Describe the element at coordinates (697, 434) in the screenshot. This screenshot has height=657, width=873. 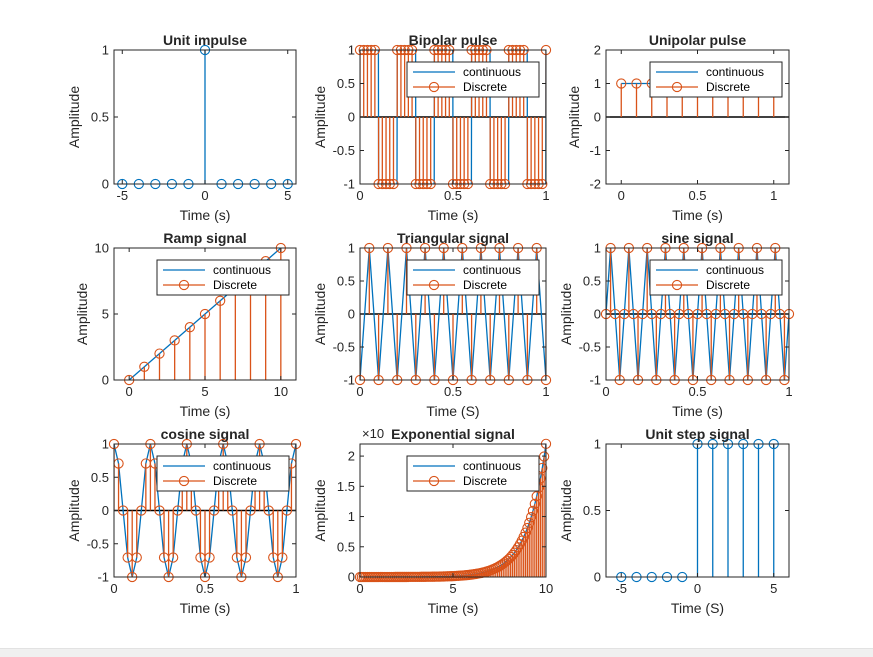
I see `subplot-title: Unit step signal` at that location.